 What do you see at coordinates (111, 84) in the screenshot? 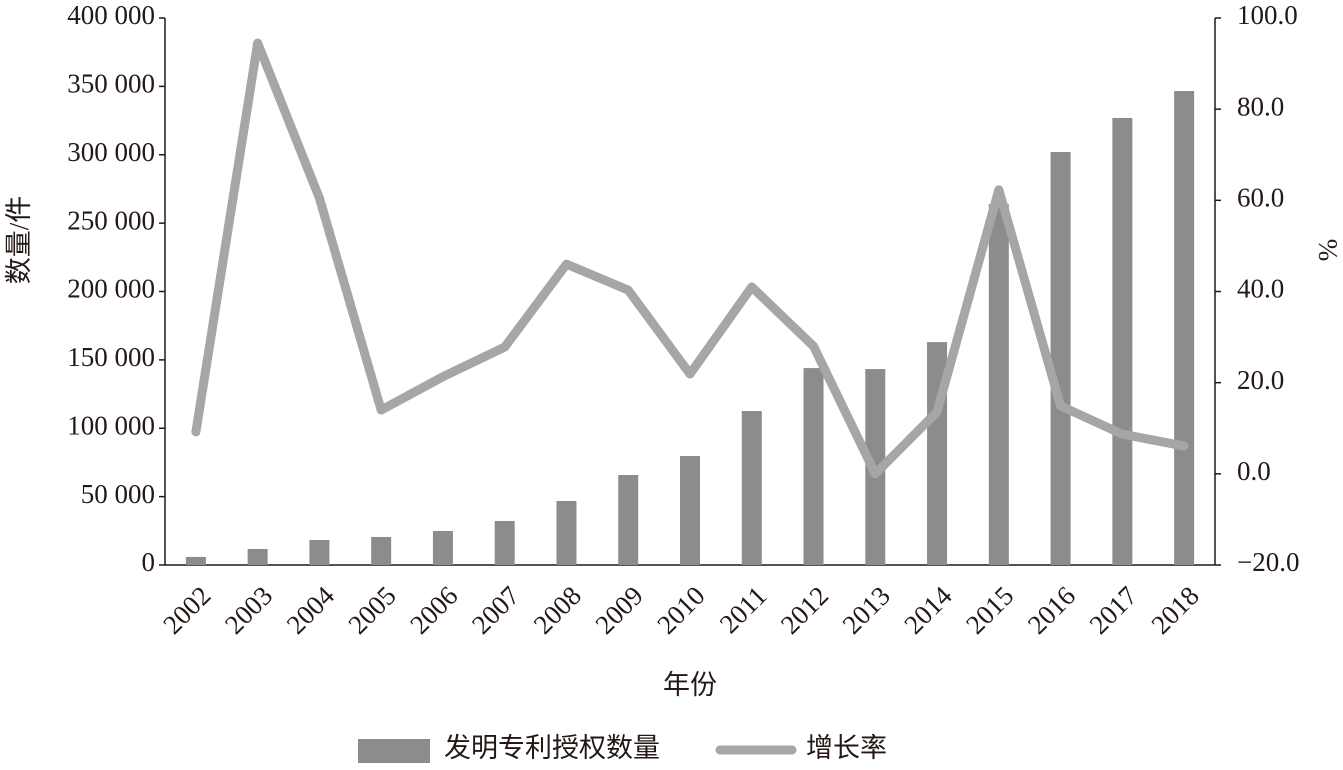
I see `y-tick-label: 350 000` at bounding box center [111, 84].